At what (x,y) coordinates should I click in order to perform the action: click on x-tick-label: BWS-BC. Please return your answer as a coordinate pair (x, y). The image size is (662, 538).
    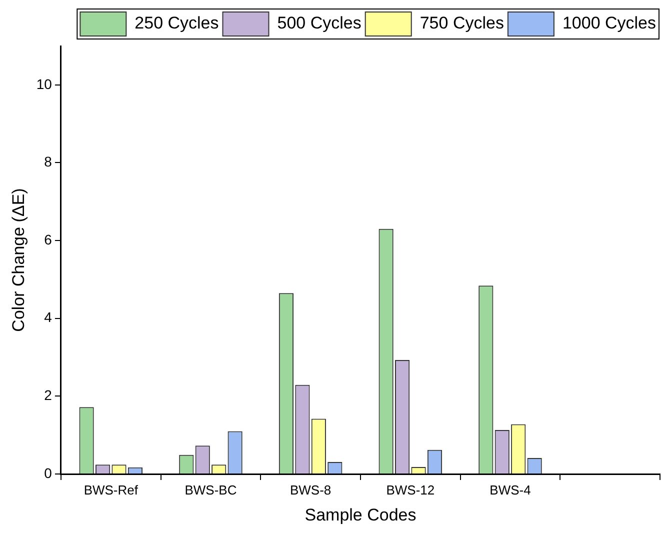
    Looking at the image, I should click on (210, 490).